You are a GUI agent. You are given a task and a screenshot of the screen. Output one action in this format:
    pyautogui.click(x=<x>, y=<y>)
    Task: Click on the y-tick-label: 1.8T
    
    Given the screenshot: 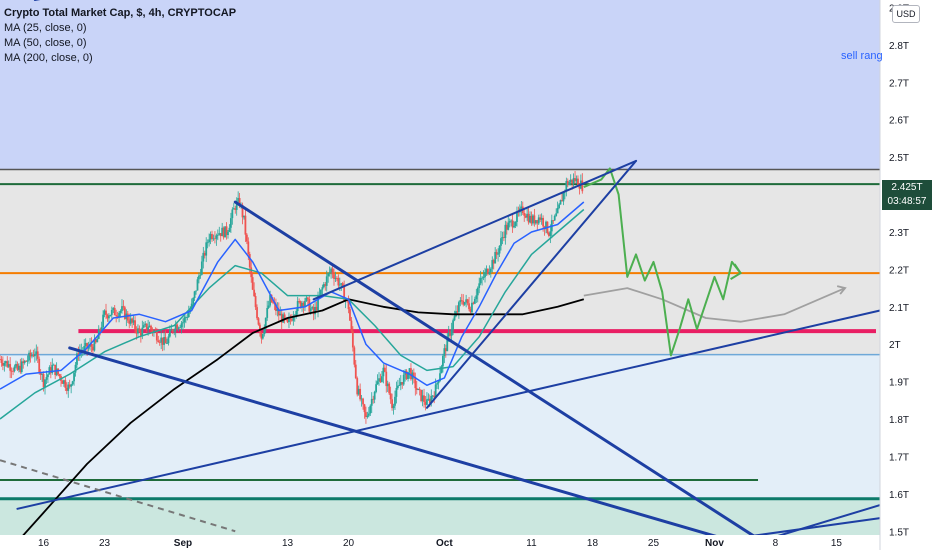 What is the action you would take?
    pyautogui.click(x=899, y=420)
    